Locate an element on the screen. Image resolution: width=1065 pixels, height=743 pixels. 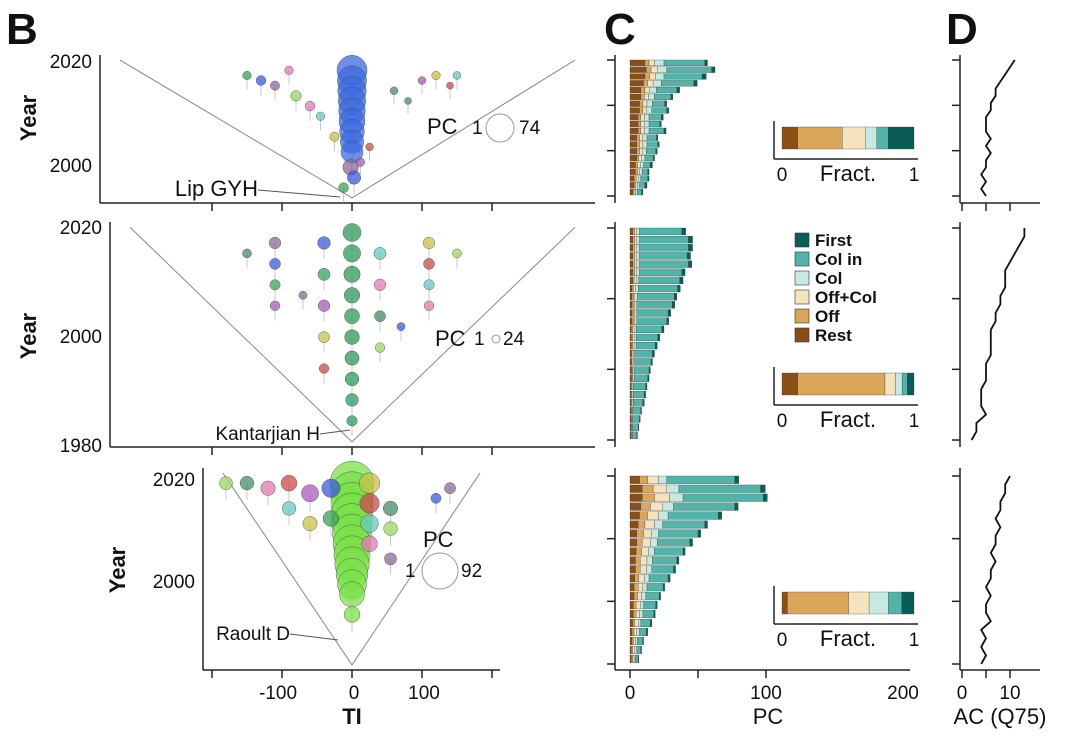
scatter-b3 is located at coordinates (350, 563).